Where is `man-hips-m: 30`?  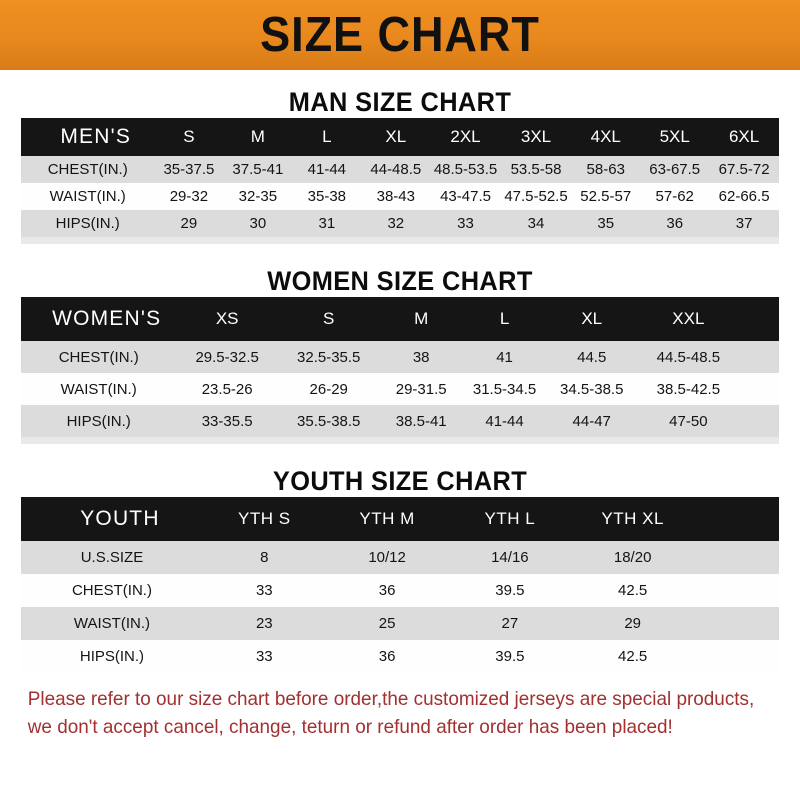
man-hips-m: 30 is located at coordinates (258, 223).